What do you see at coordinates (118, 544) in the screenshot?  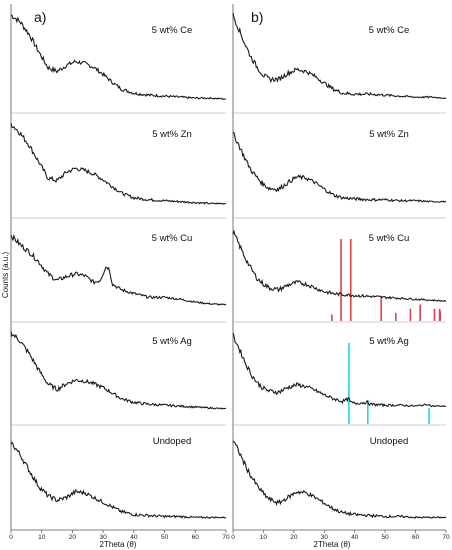 I see `panel-a-x-axis-label: 2Theta (θ)` at bounding box center [118, 544].